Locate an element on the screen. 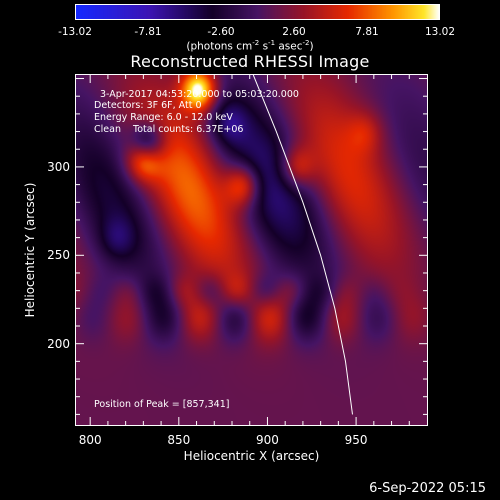 The image size is (500, 500). y-tick-label: 200 is located at coordinates (58, 343).